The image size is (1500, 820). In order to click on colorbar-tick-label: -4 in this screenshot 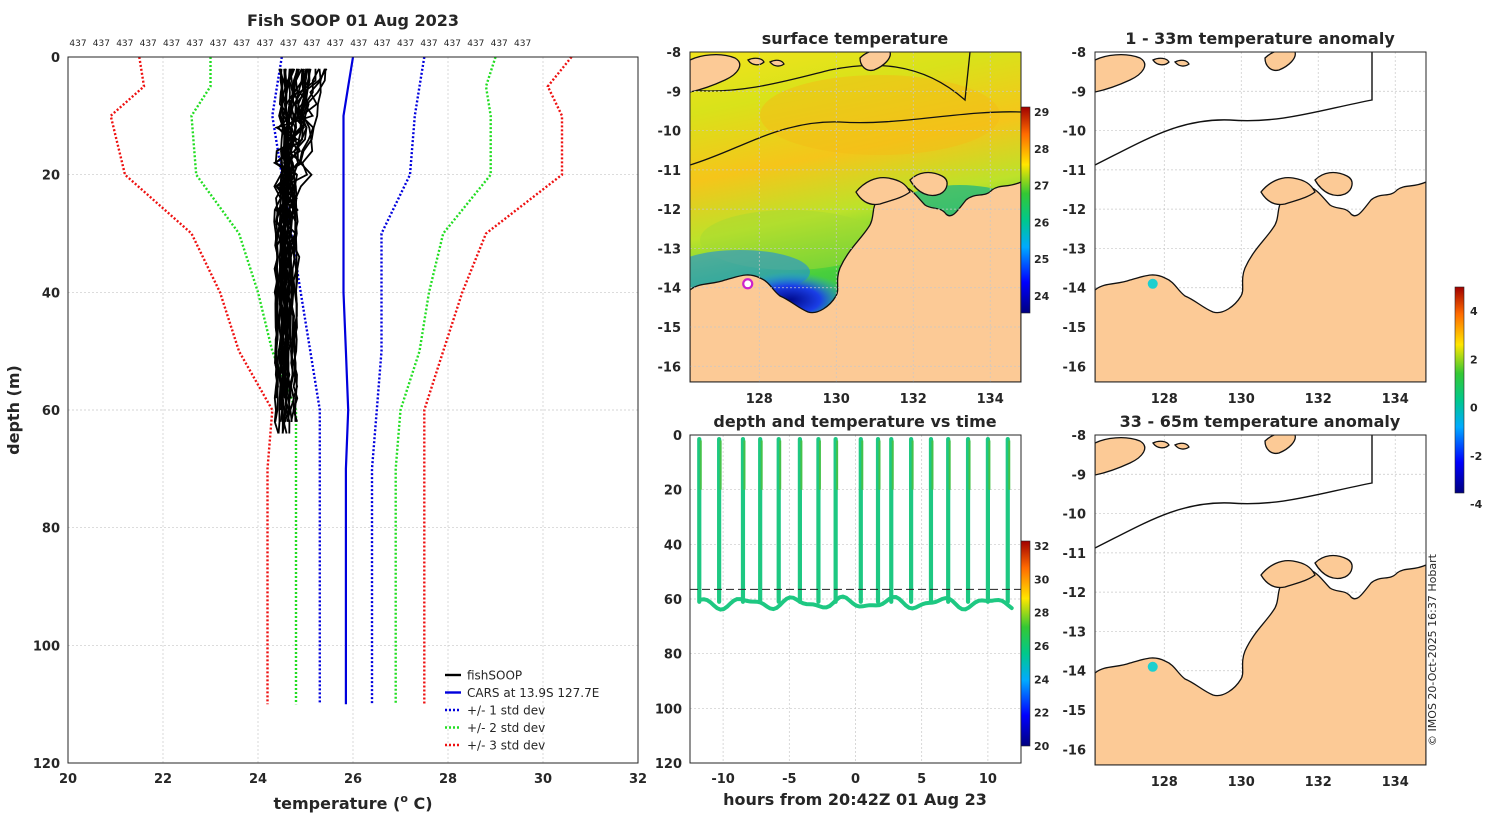, I will do `click(1476, 504)`.